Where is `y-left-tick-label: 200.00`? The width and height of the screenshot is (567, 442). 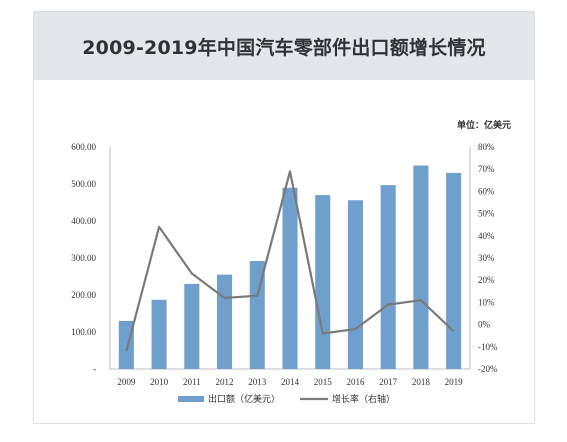 y-left-tick-label: 200.00 is located at coordinates (83, 295).